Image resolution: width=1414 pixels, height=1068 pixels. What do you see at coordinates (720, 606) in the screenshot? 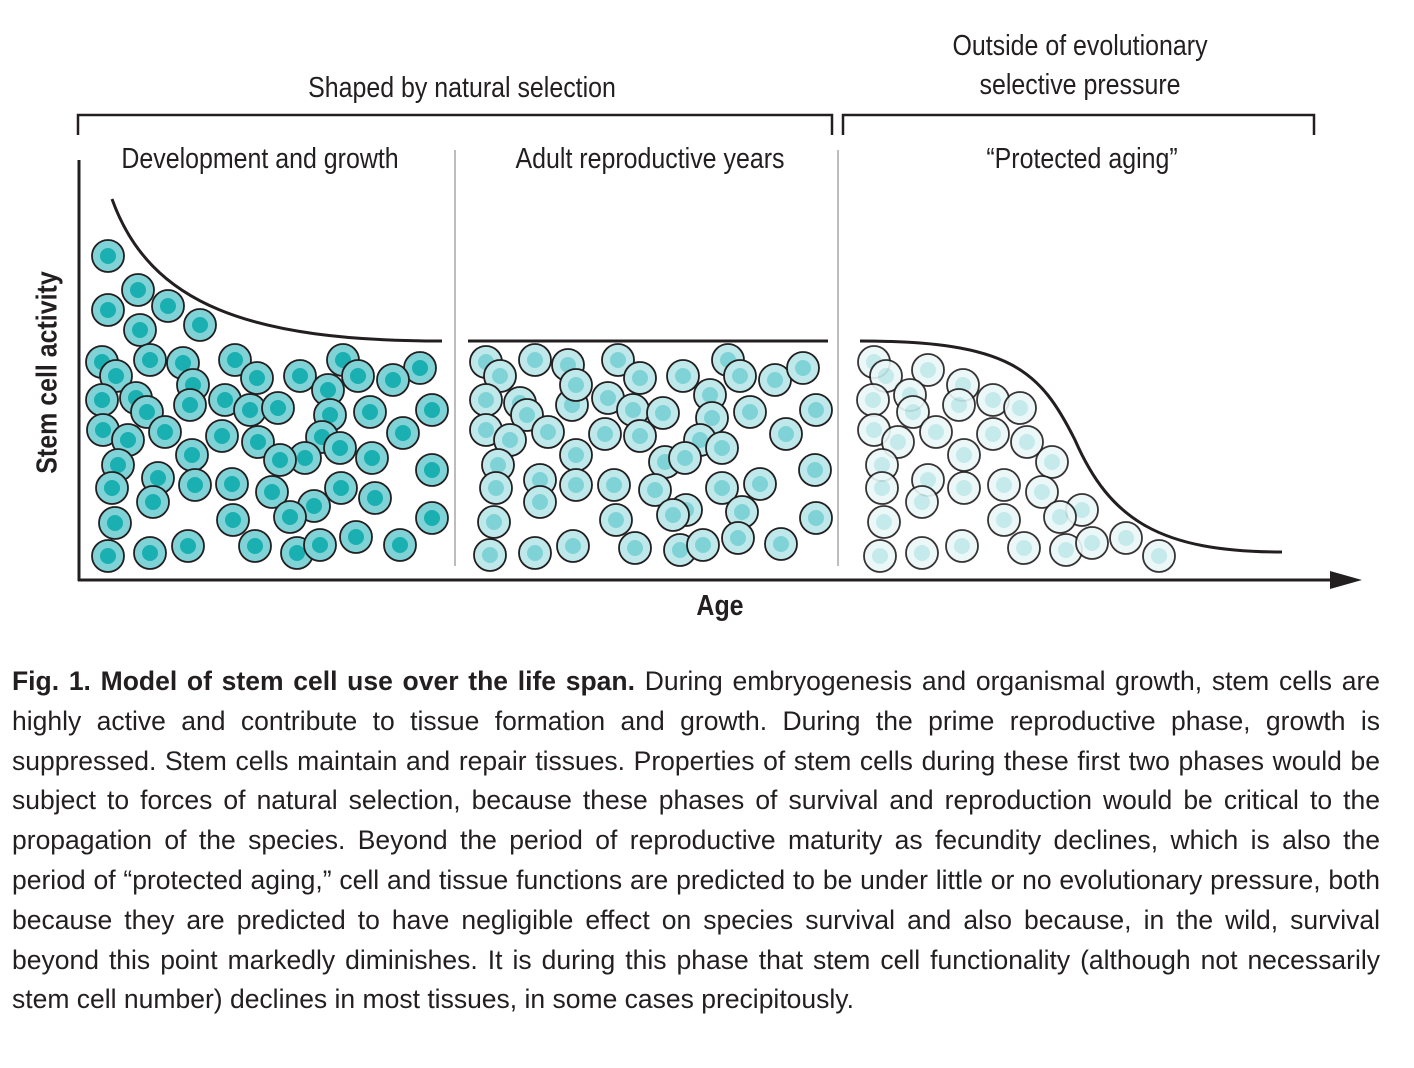
I see `x-axis-label: Age` at bounding box center [720, 606].